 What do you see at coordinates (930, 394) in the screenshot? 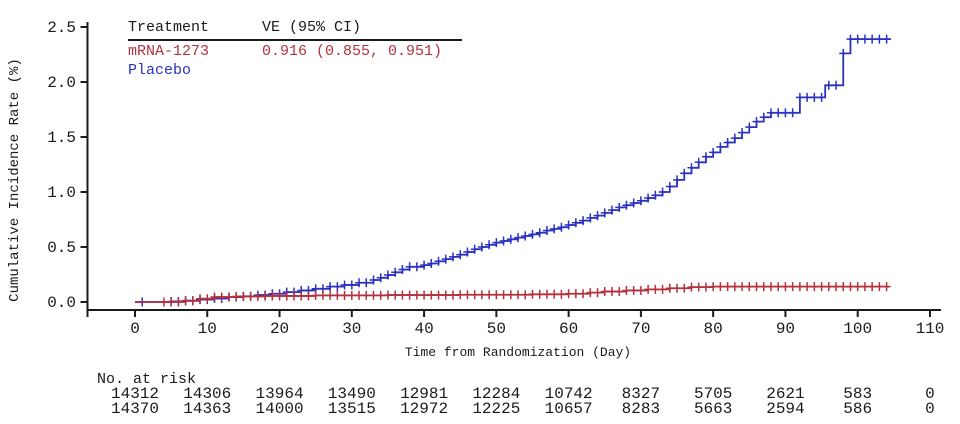
I see `risk-count-mrna-1273: 0` at bounding box center [930, 394].